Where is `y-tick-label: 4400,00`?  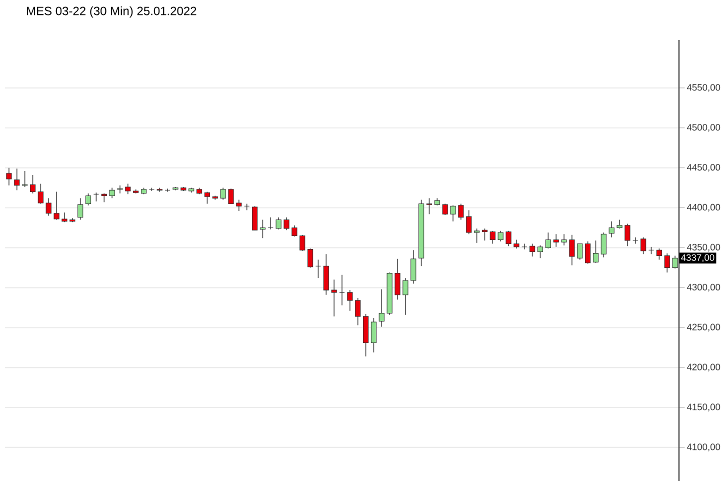 y-tick-label: 4400,00 is located at coordinates (703, 208).